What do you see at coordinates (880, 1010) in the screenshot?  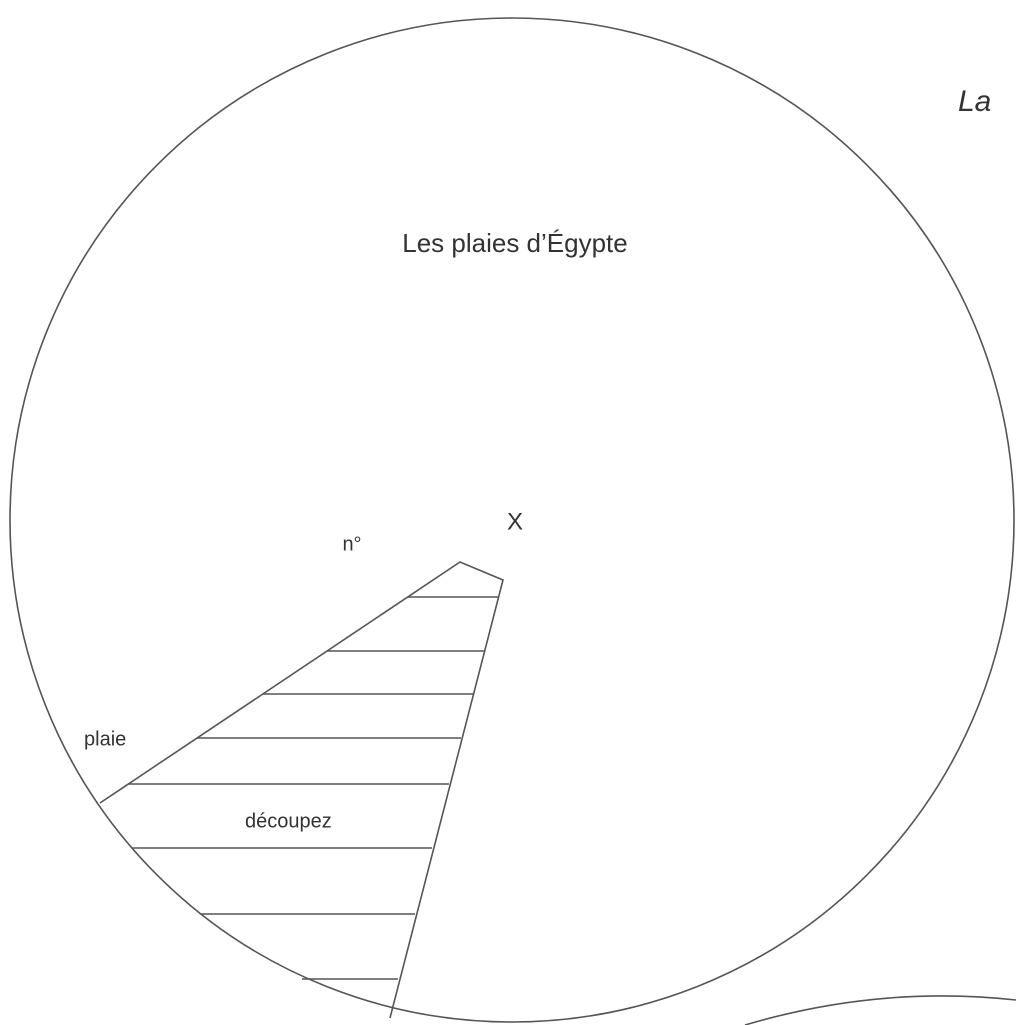 I see `second-wheel-edge` at bounding box center [880, 1010].